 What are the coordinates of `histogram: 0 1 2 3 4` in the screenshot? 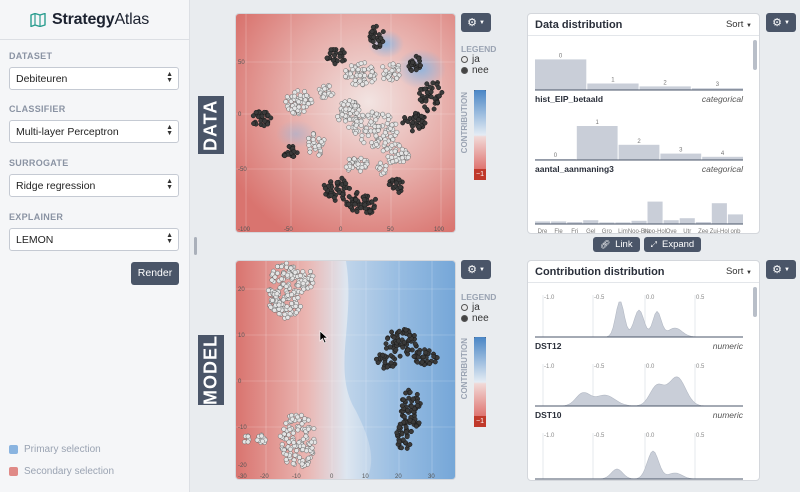 It's located at (639, 140).